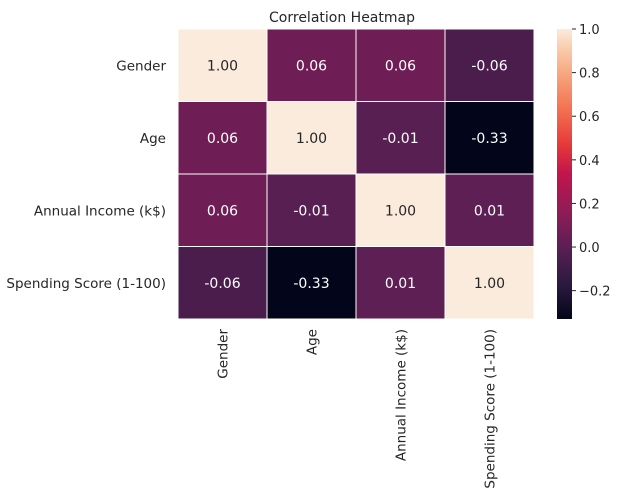 This screenshot has width=623, height=497. Describe the element at coordinates (584, 171) in the screenshot. I see `colorbar: −0.2 0.0 0.2 0.4 0.6 0.8 1.0` at that location.